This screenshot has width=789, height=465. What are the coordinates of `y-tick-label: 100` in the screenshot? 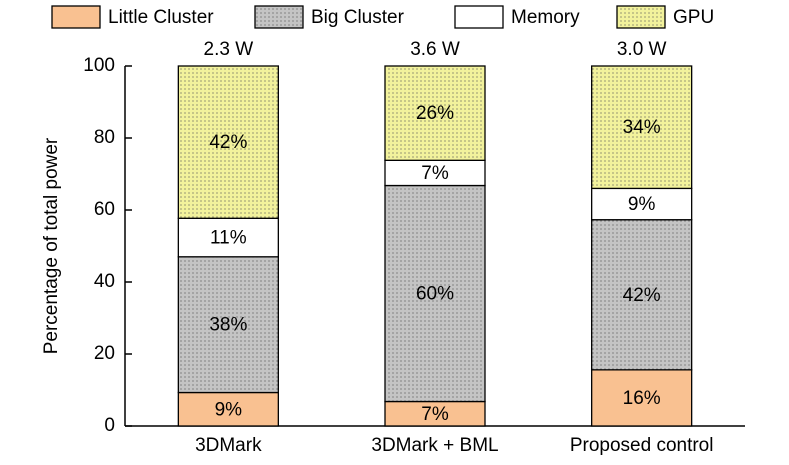 It's located at (99, 65).